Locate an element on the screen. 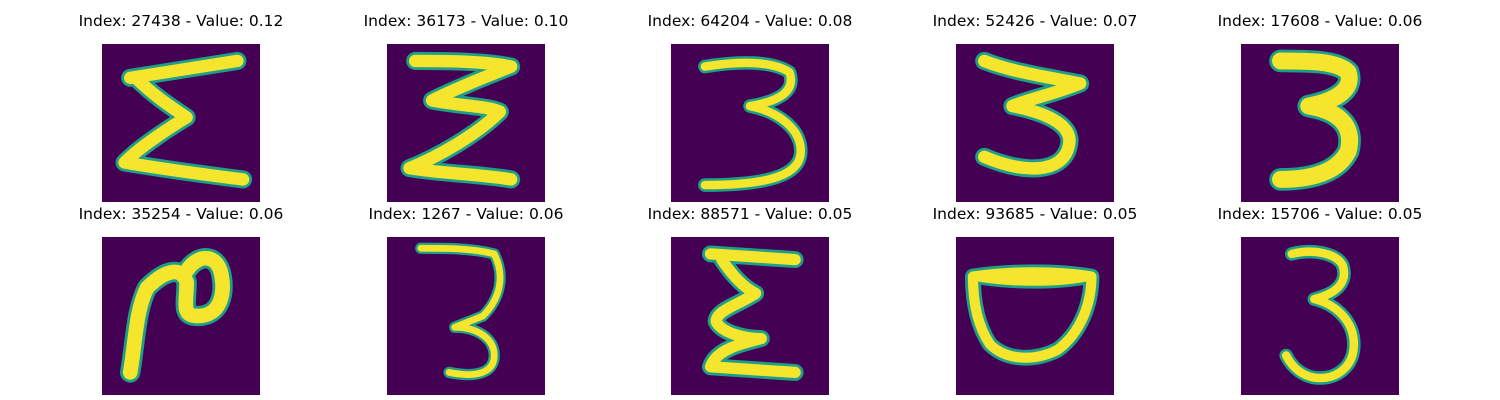 Image resolution: width=1500 pixels, height=400 pixels. panel: Index: 52426 - Value: 0.07 is located at coordinates (1035, 106).